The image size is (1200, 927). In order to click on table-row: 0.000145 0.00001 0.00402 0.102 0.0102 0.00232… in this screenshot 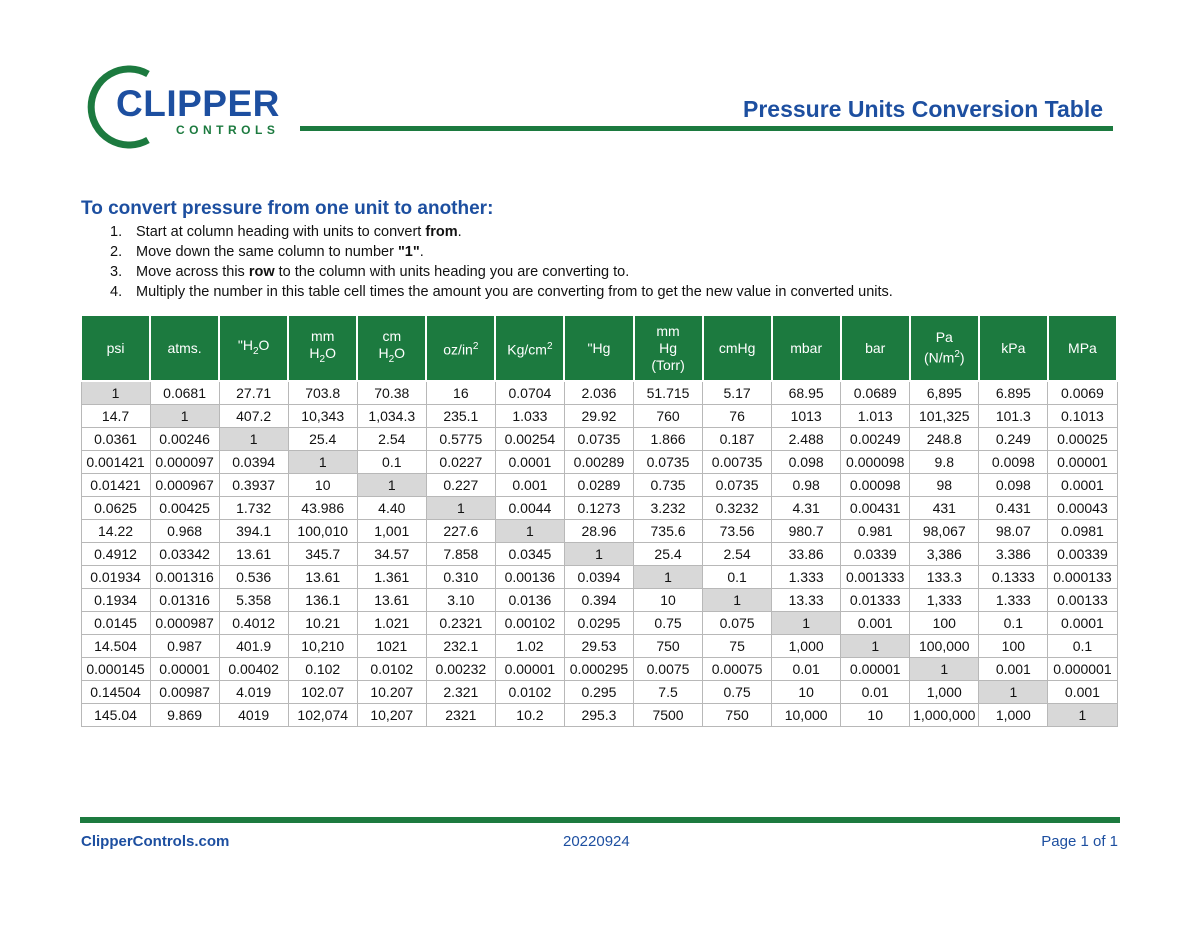, I will do `click(599, 669)`.